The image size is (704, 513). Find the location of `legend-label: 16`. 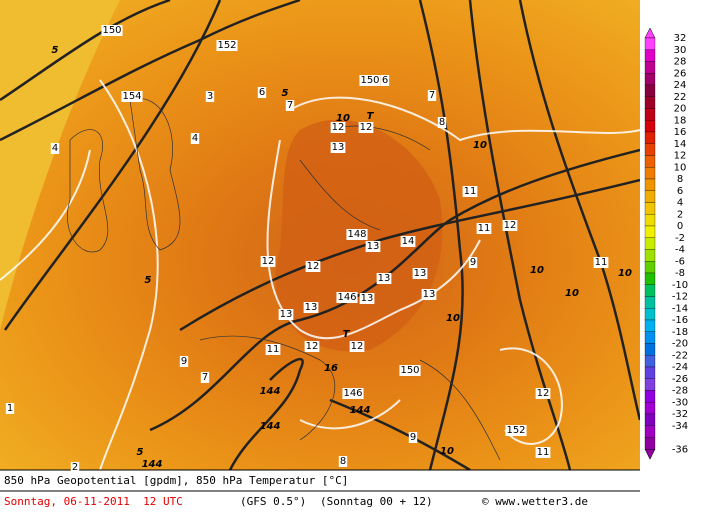

legend-label: 16 is located at coordinates (680, 132).